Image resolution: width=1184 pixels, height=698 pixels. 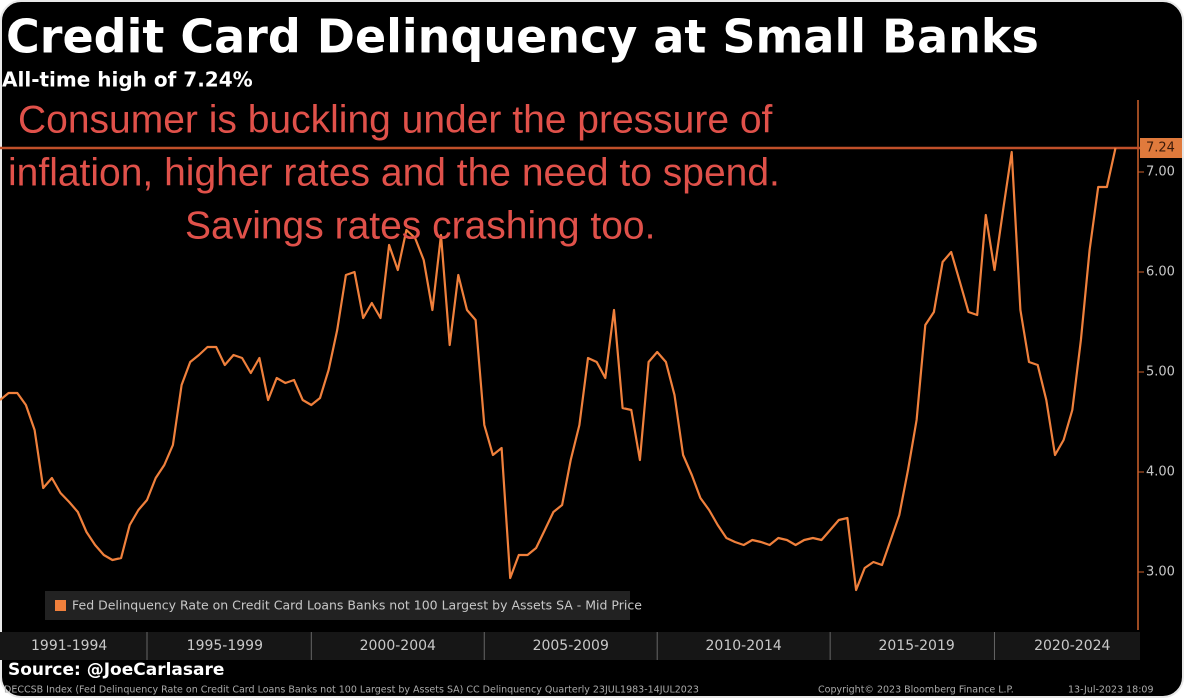 What do you see at coordinates (522, 37) in the screenshot?
I see `chart-title: Credit Card Delinquency at Small Banks` at bounding box center [522, 37].